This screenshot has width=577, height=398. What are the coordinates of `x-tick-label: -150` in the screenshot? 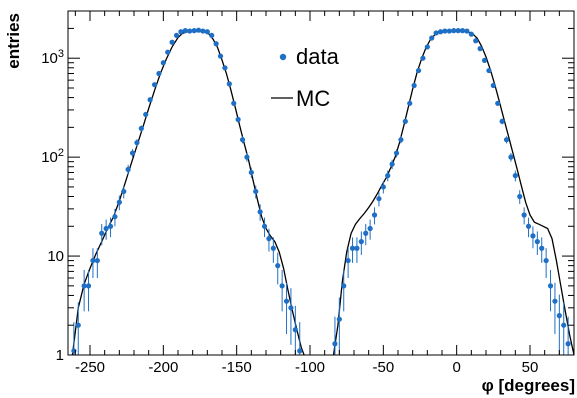 It's located at (237, 367).